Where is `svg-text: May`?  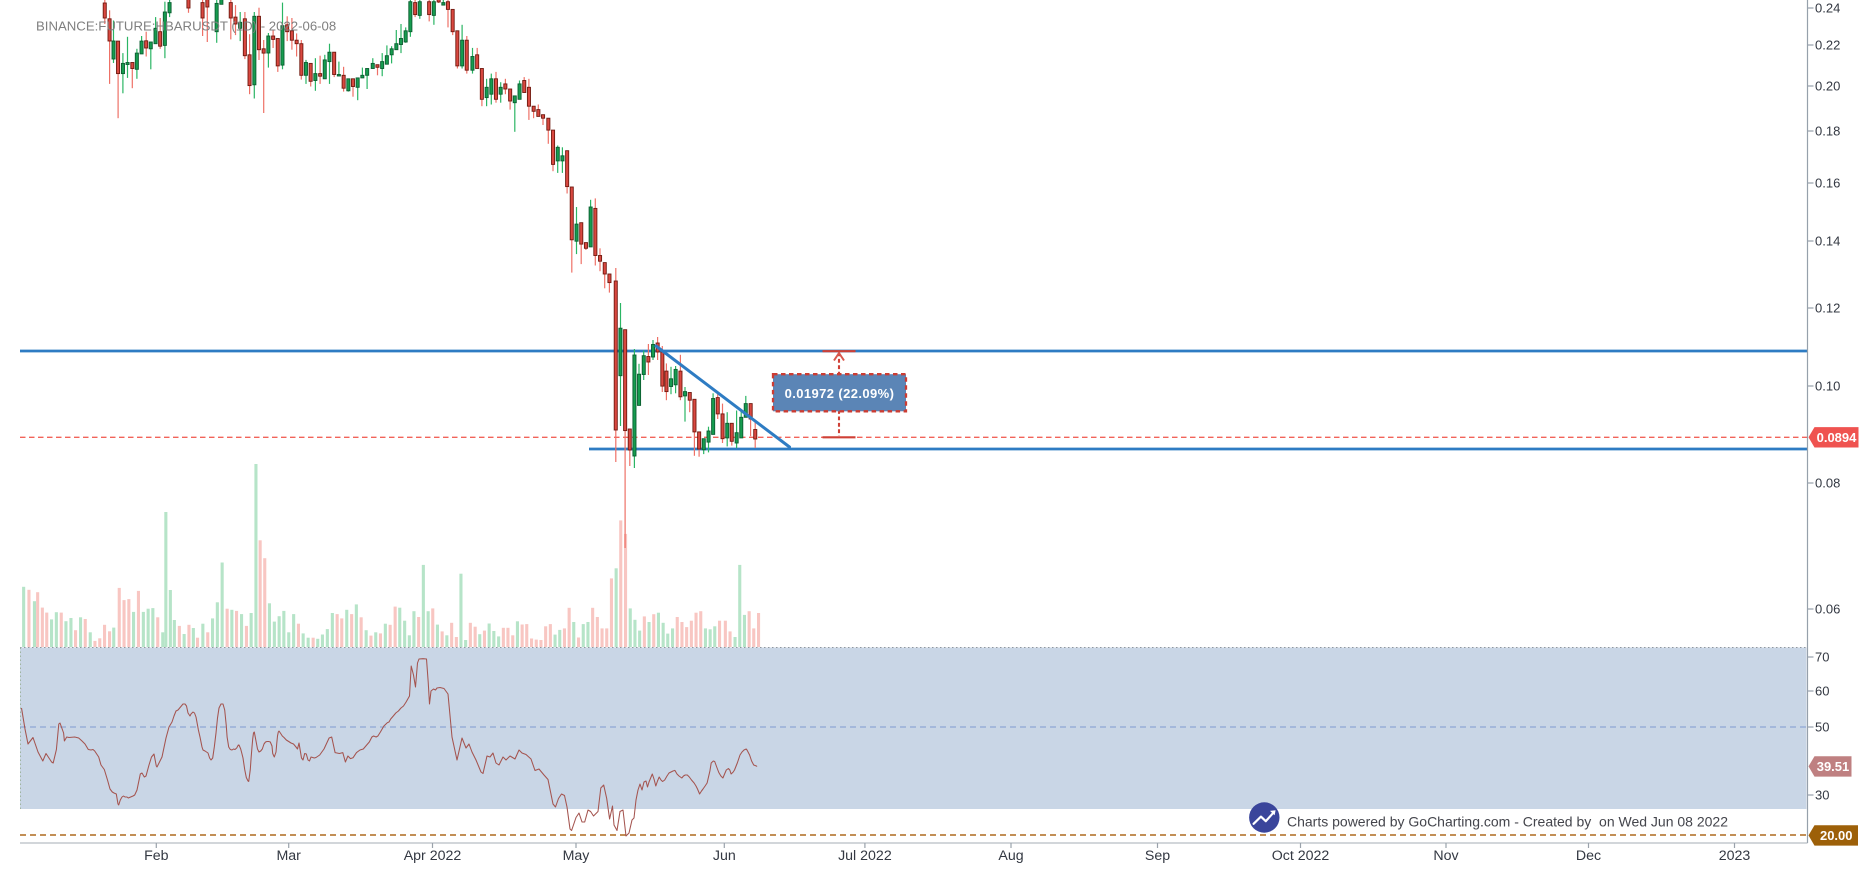
svg-text: May is located at coordinates (577, 856).